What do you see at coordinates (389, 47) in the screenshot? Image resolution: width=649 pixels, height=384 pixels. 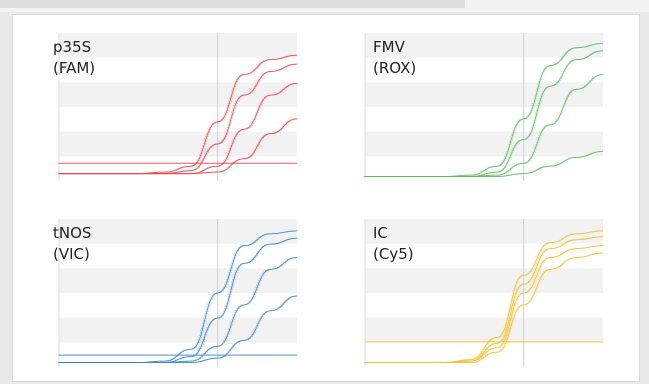 I see `panel-title: FMV` at bounding box center [389, 47].